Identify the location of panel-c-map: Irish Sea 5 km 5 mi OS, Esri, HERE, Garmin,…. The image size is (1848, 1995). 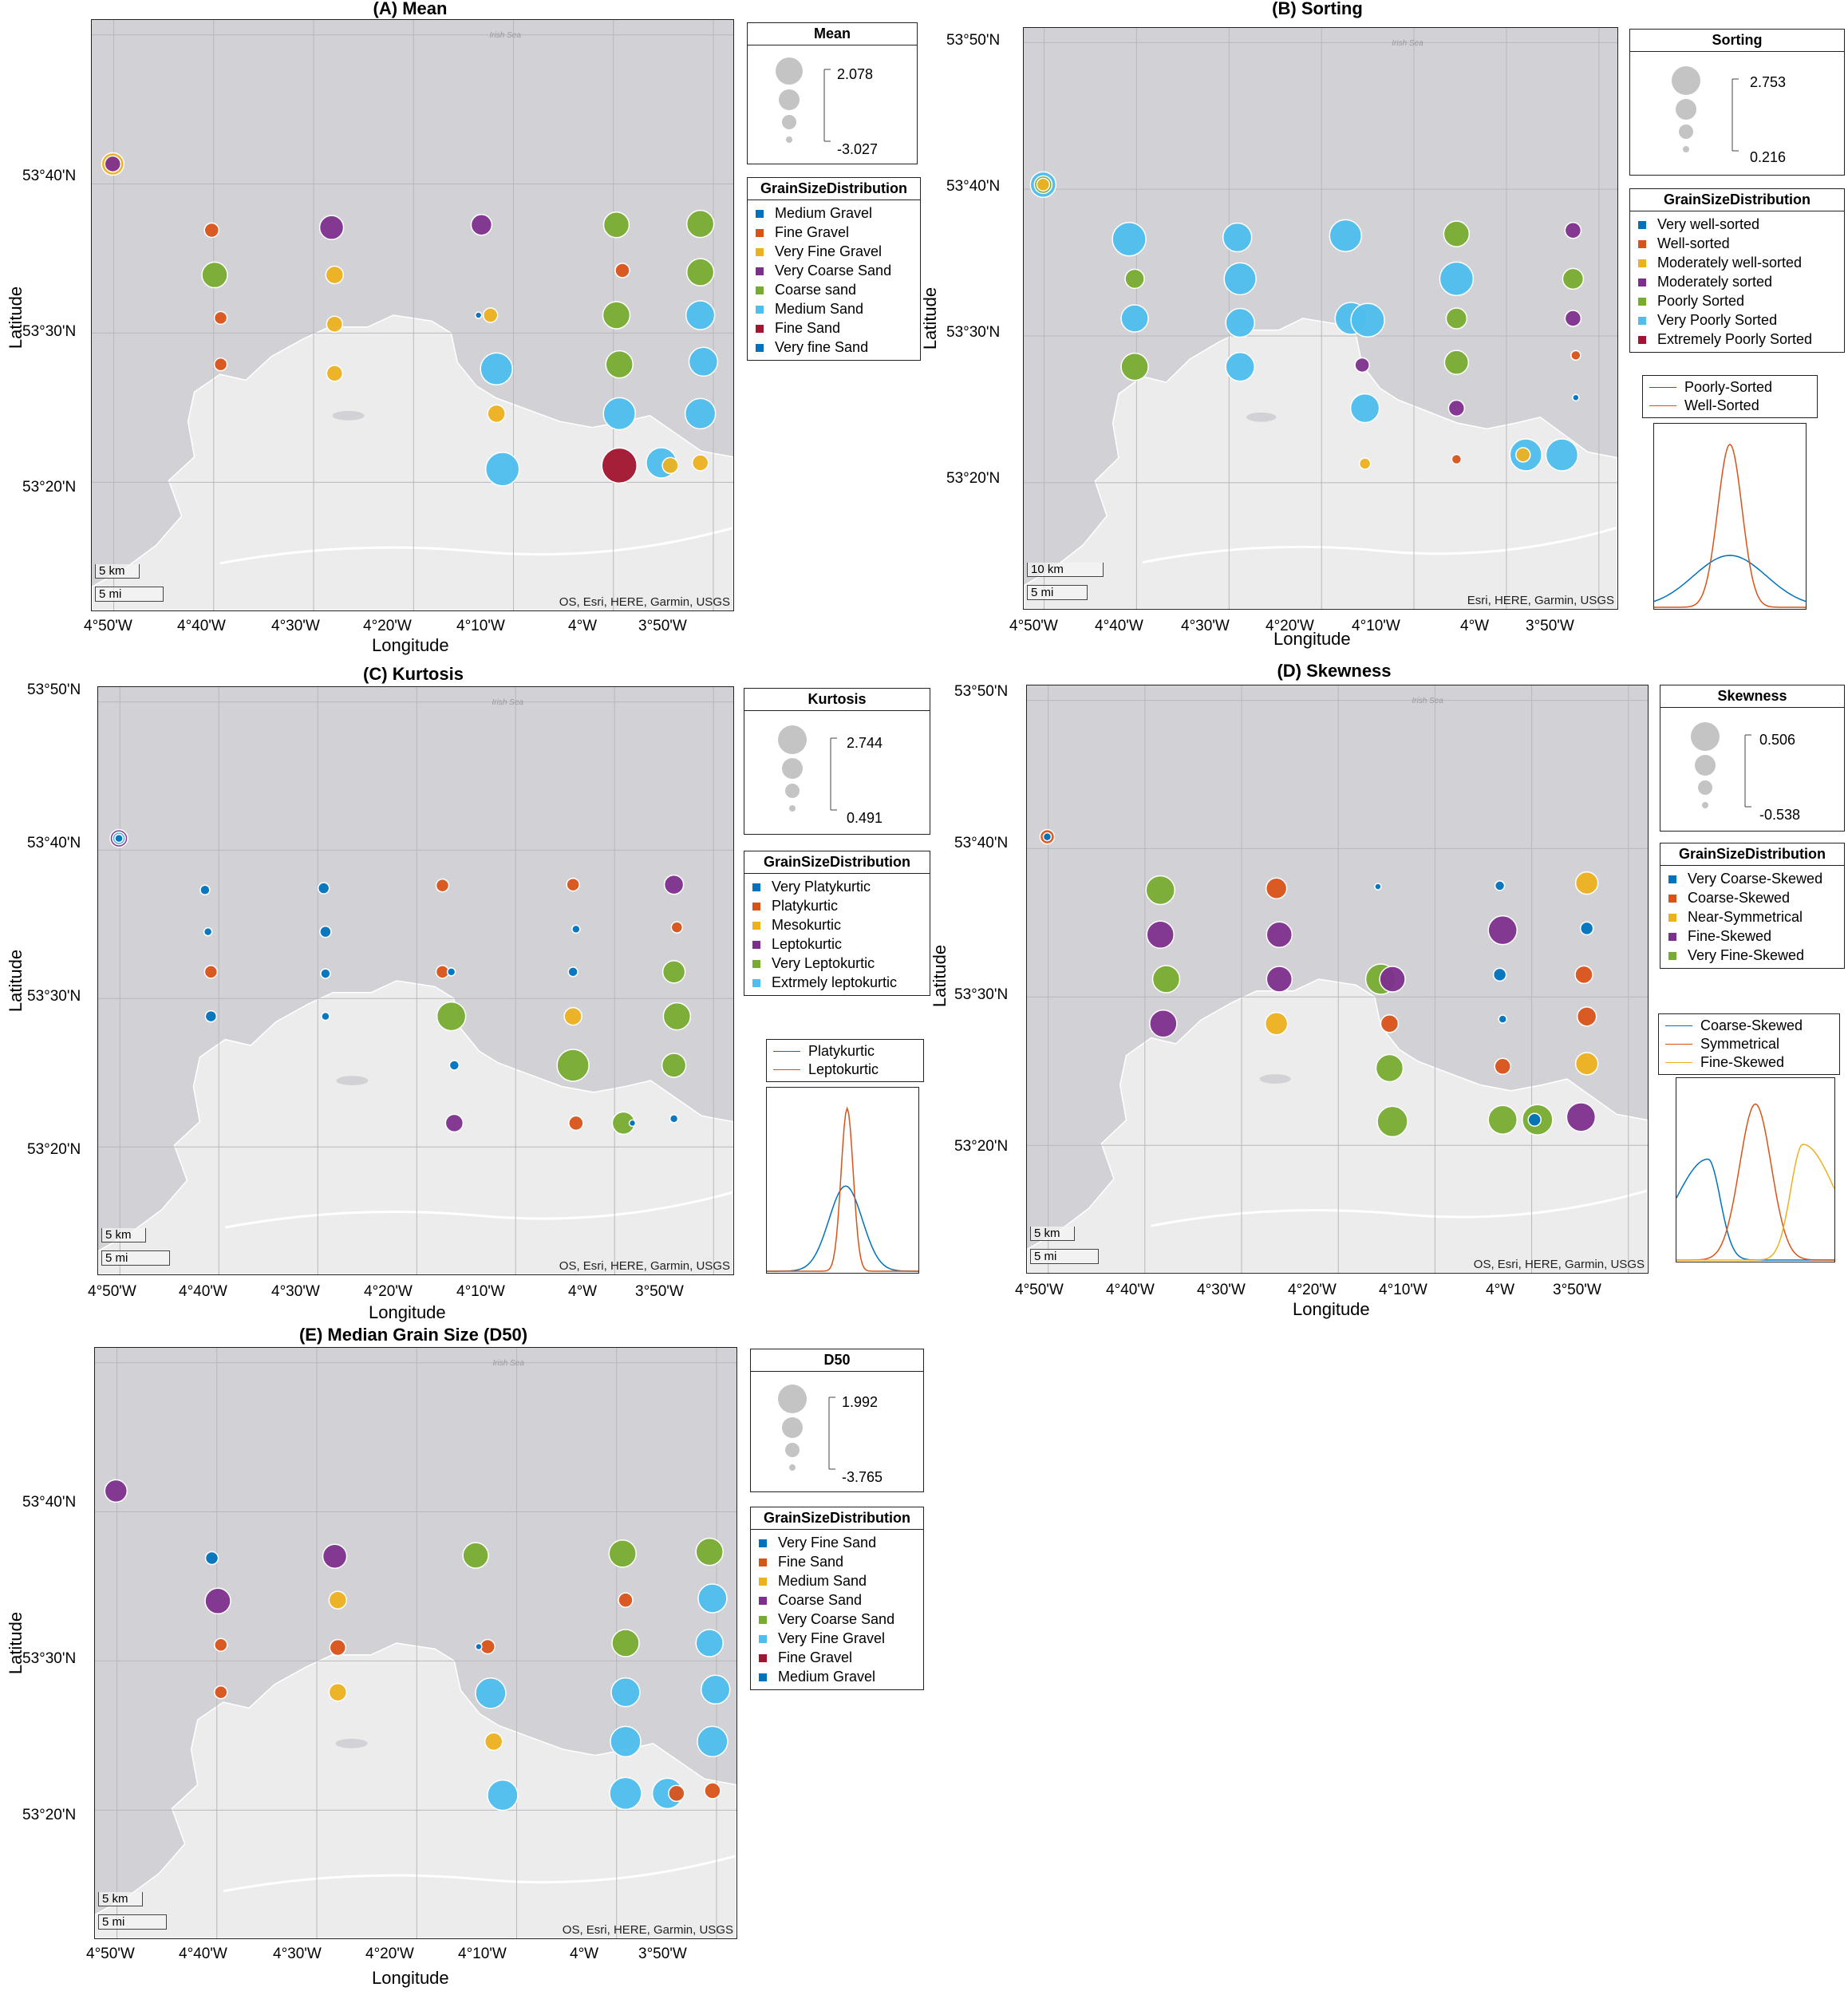
(415, 980).